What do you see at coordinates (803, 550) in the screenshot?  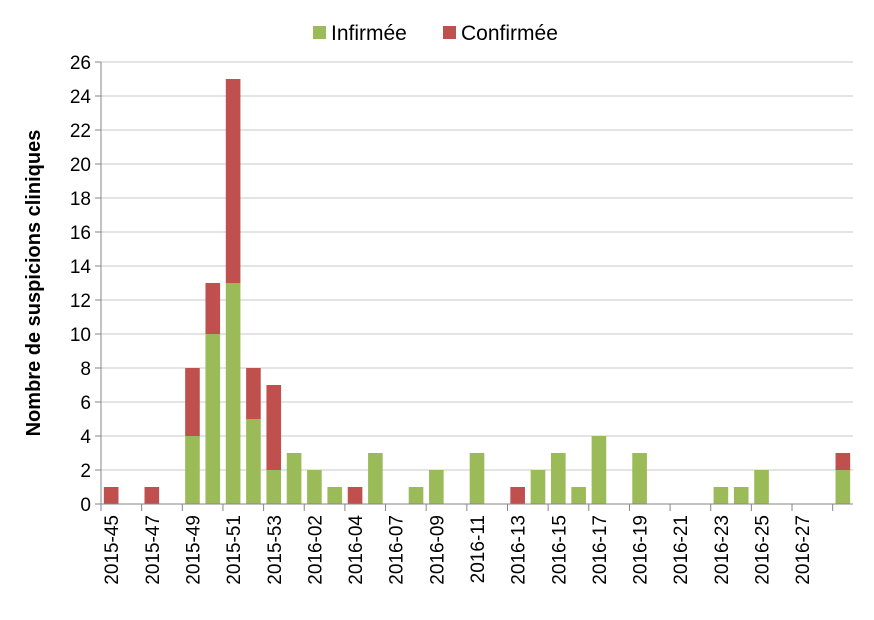 I see `x-tick-label-2016-27: 2016-27` at bounding box center [803, 550].